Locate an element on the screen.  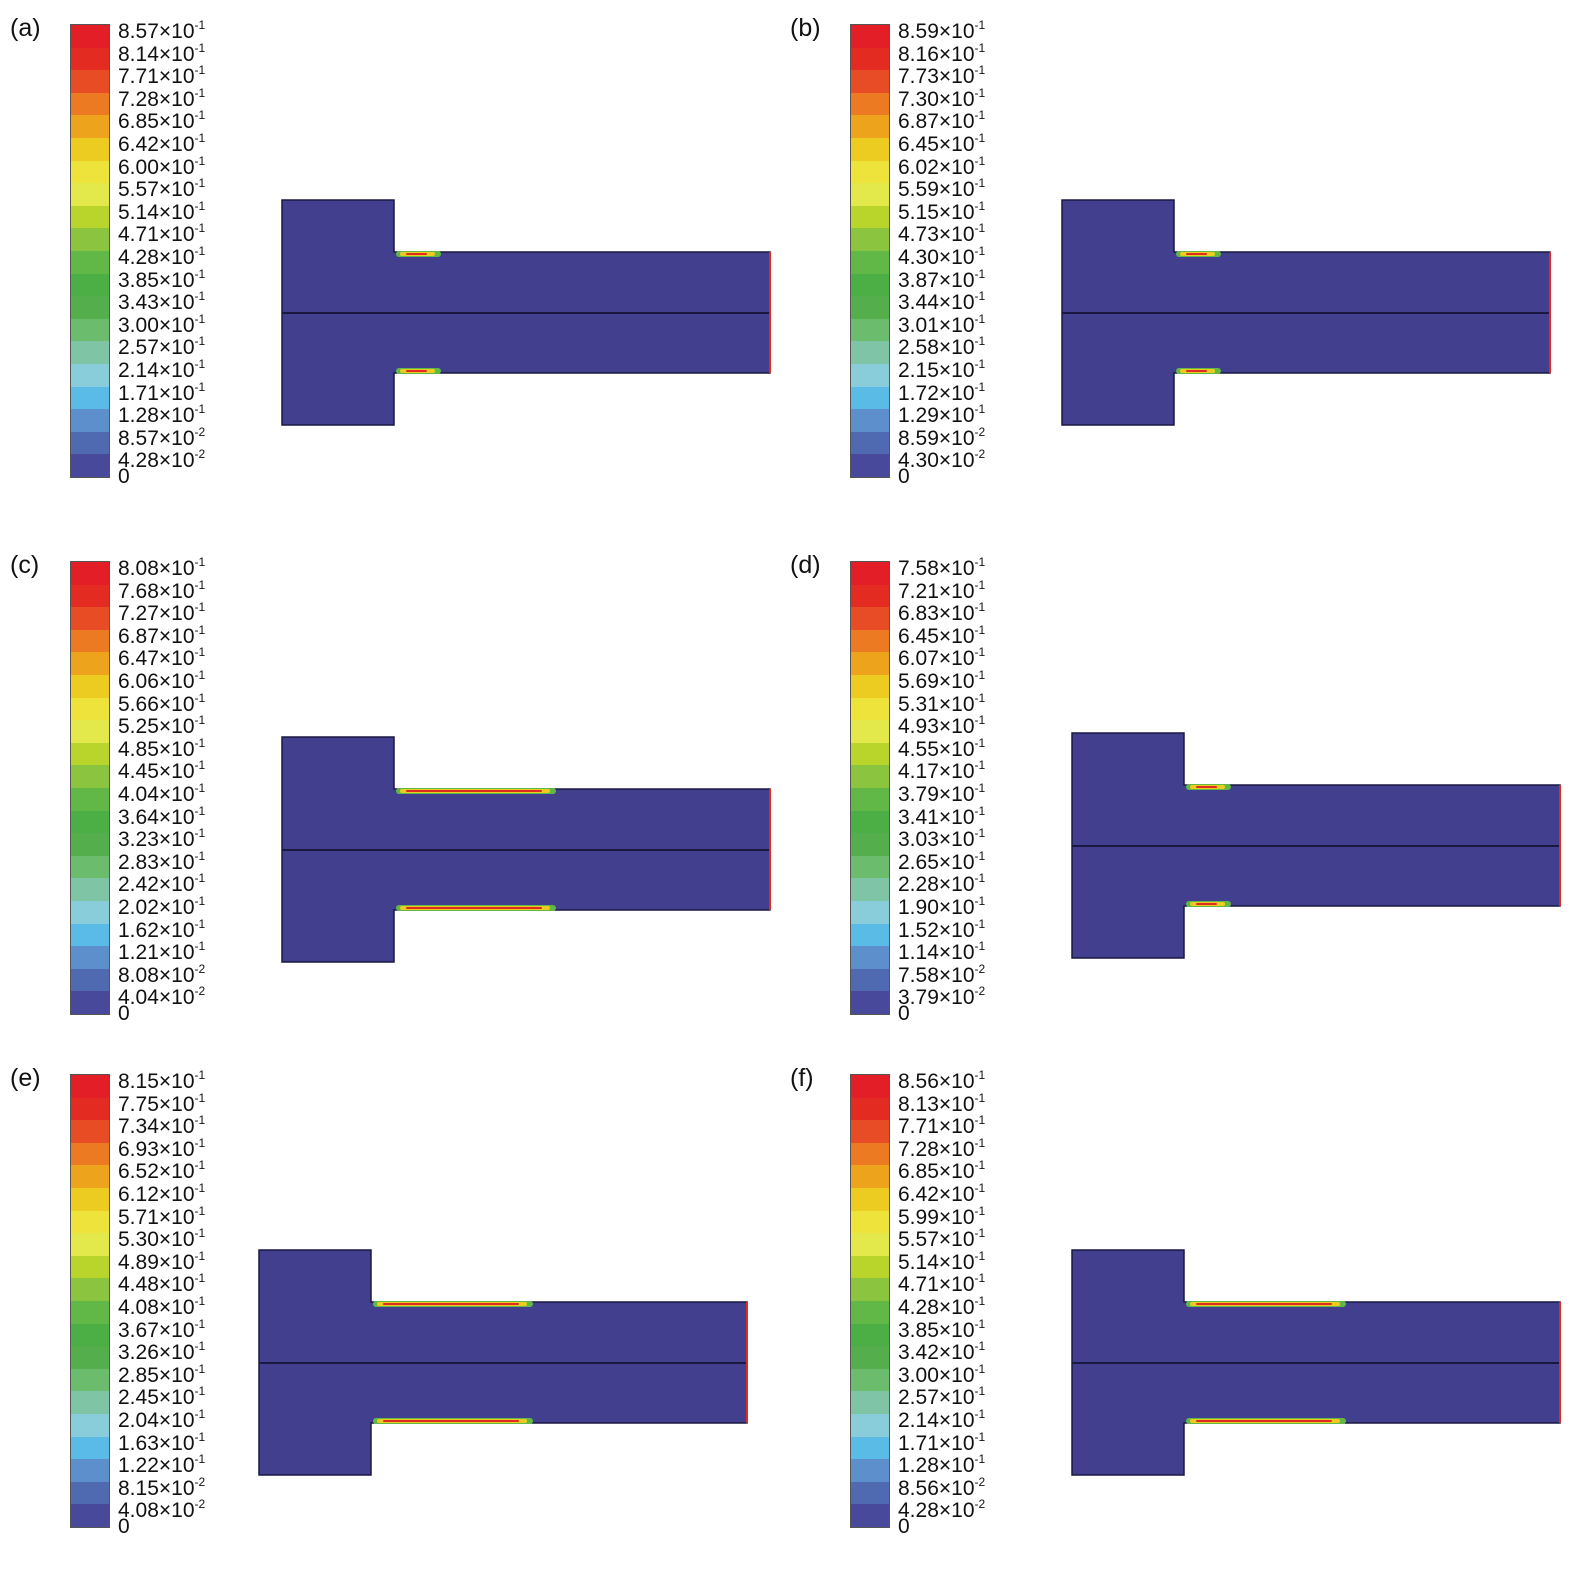
scale-tick-label: 2.04×10⁻¹ is located at coordinates (162, 1419).